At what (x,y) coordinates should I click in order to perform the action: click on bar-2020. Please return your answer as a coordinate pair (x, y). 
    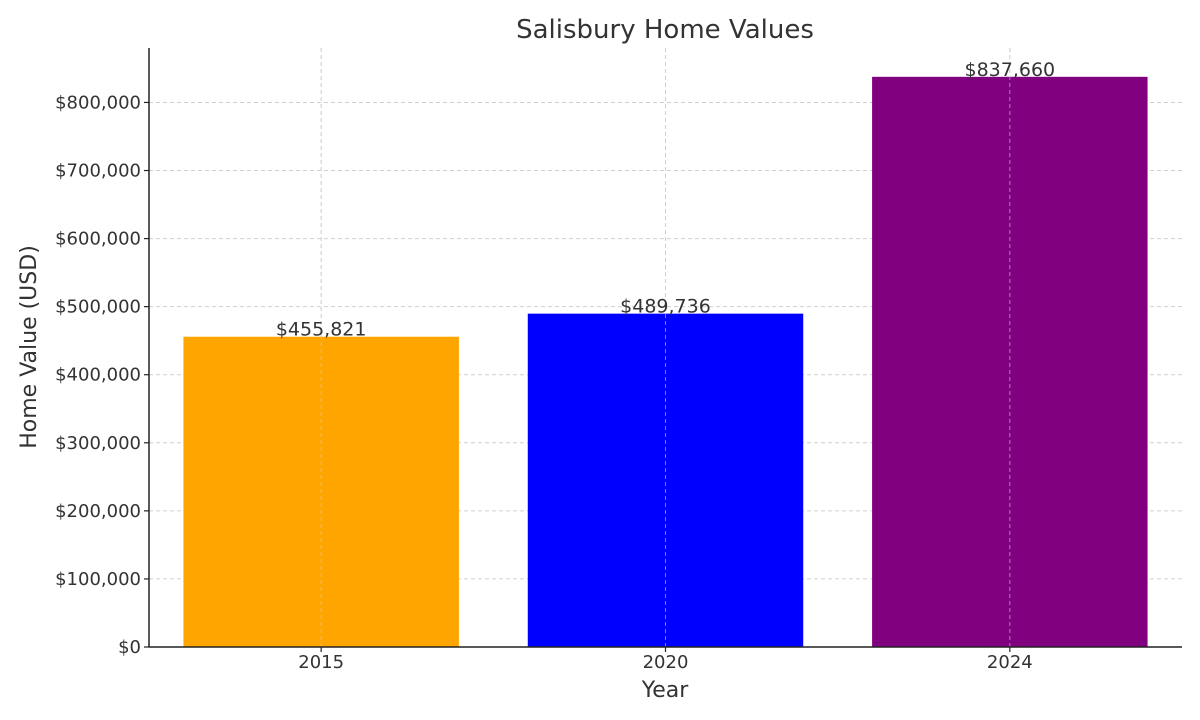
    Looking at the image, I should click on (665, 480).